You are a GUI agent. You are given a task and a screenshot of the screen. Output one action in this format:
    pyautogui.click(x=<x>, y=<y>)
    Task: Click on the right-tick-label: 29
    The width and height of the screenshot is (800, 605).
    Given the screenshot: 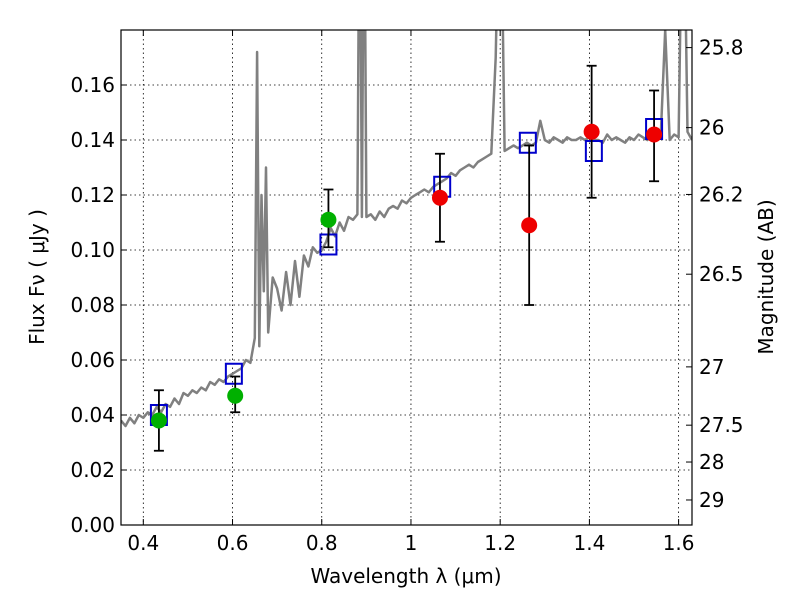 What is the action you would take?
    pyautogui.click(x=711, y=500)
    